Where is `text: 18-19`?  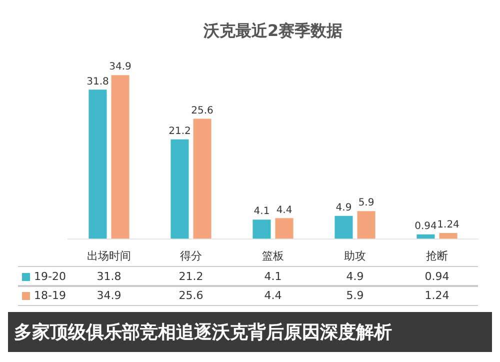 text: 18-19 is located at coordinates (50, 295).